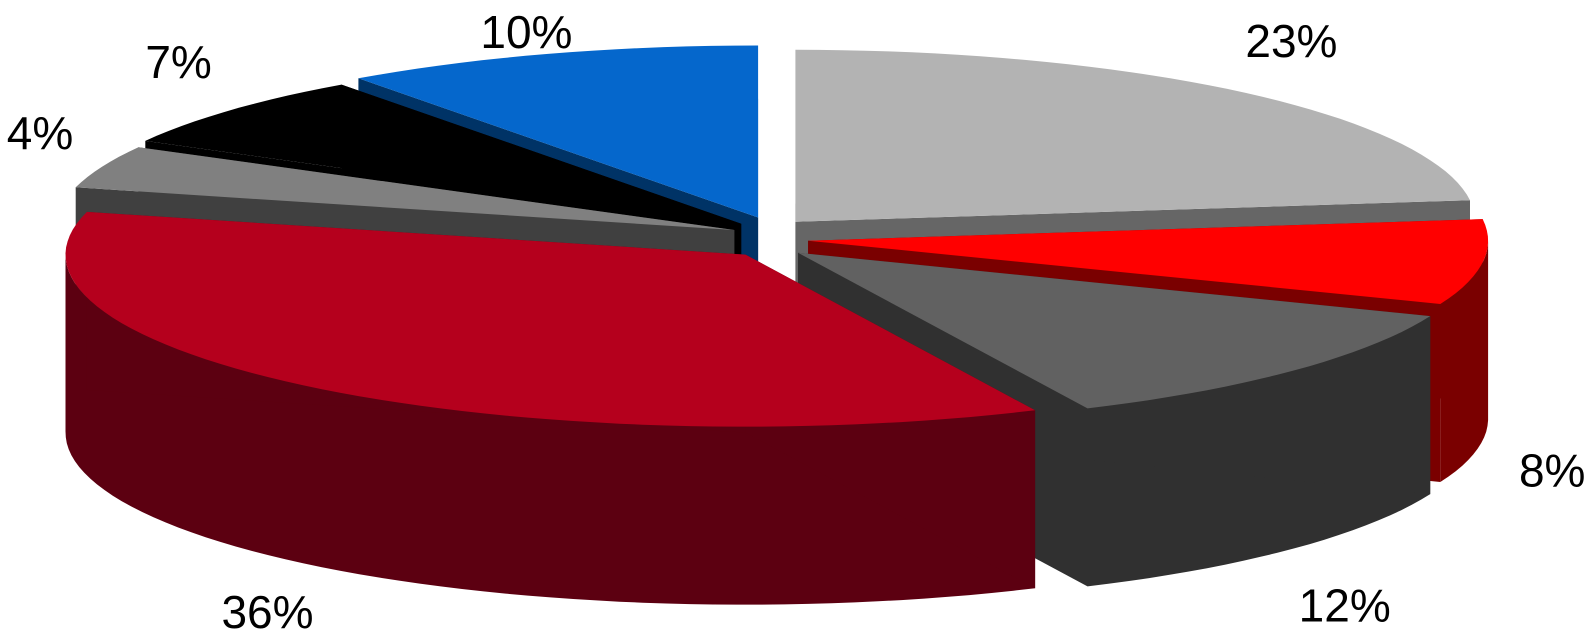 The width and height of the screenshot is (1596, 641). I want to click on data-label-8pct: 8%, so click(1552, 470).